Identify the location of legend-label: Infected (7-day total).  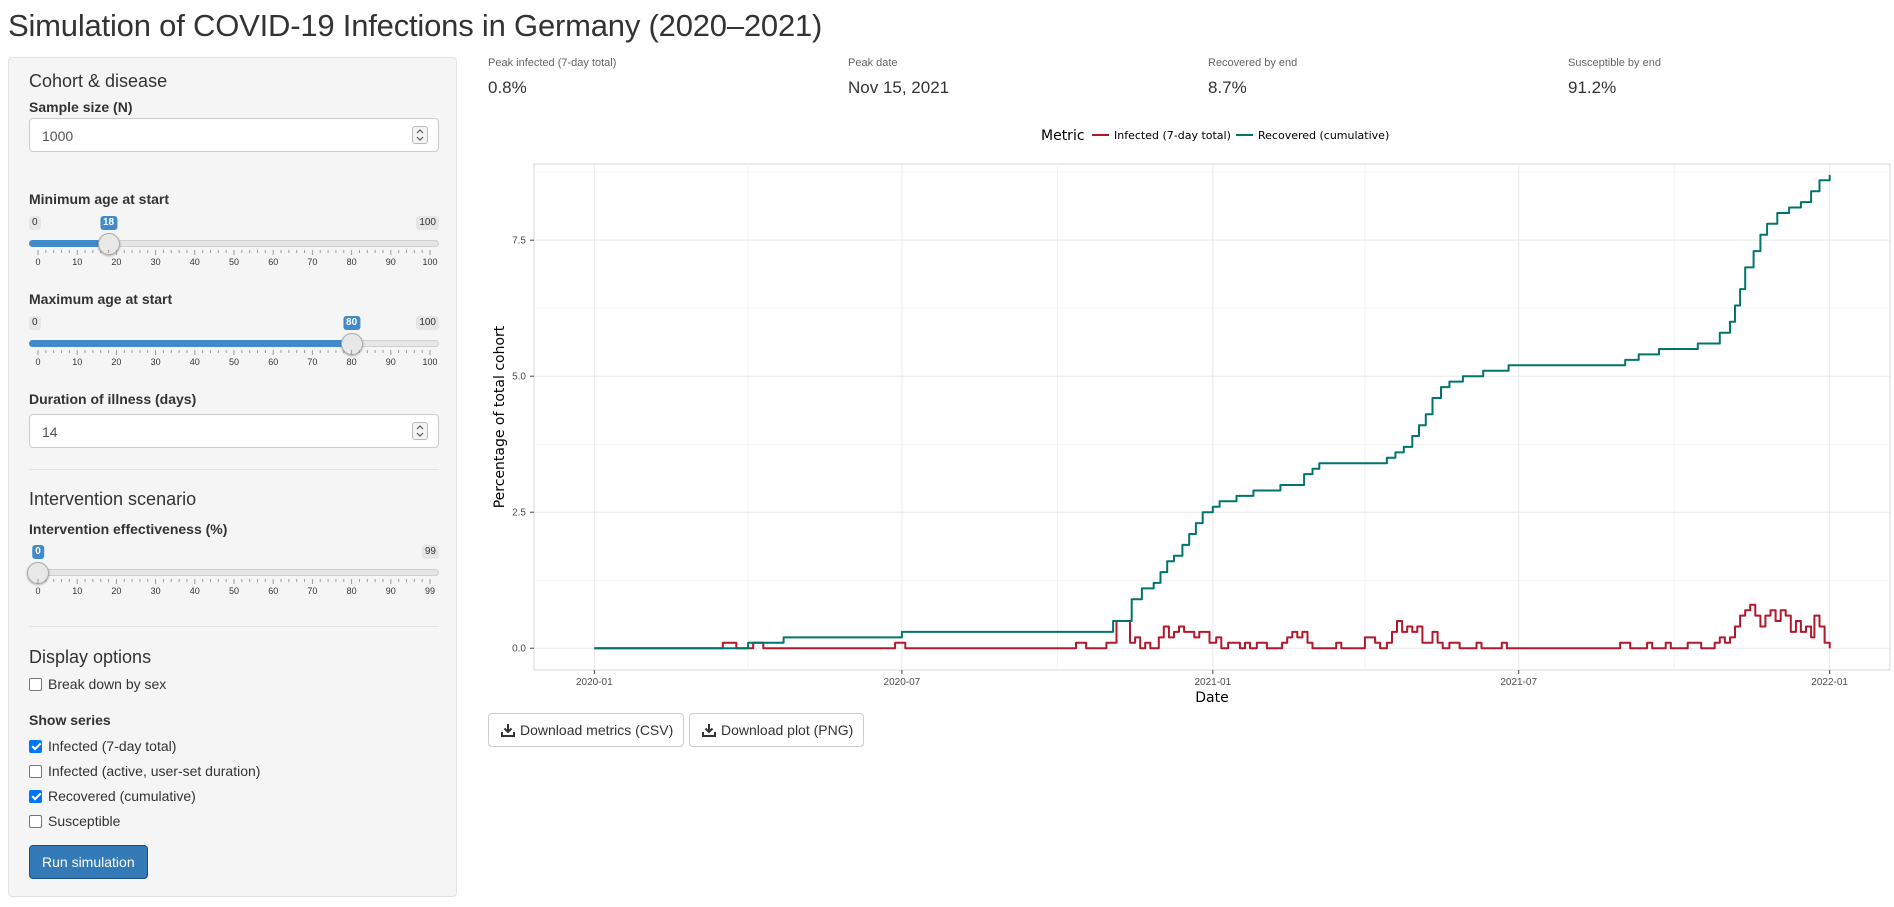
(1172, 135).